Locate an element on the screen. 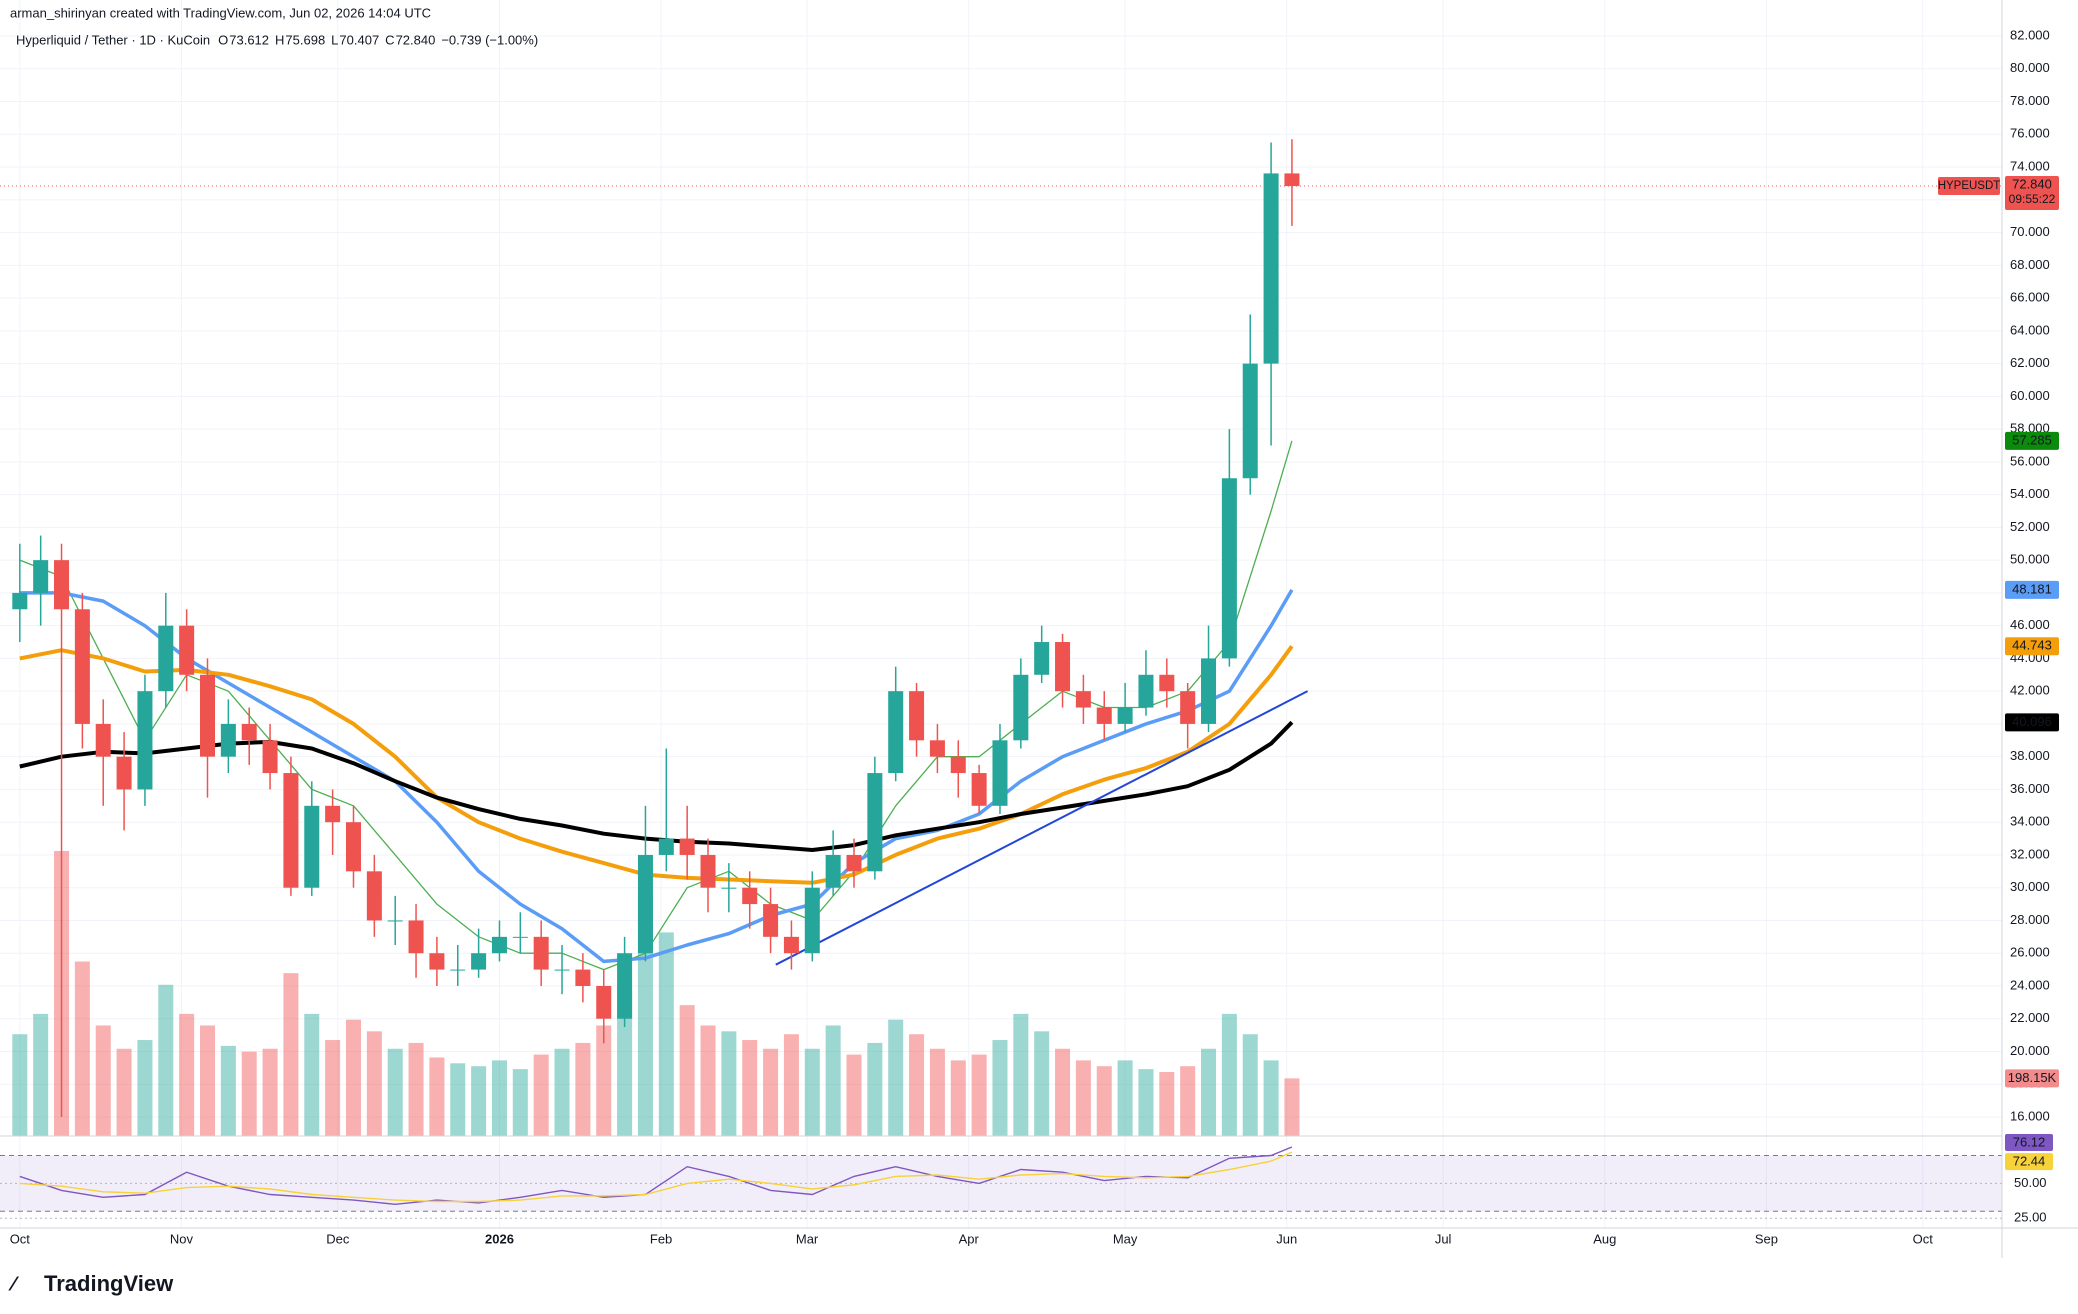 This screenshot has width=2078, height=1314. y-tick-label: 36.000 is located at coordinates (2030, 788).